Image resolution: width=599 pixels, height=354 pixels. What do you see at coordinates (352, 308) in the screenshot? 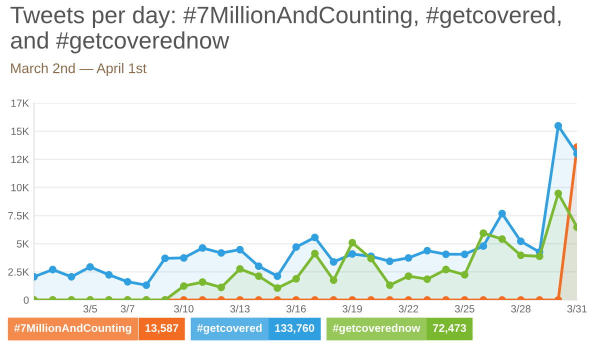
I see `x-tick-label: 3/19` at bounding box center [352, 308].